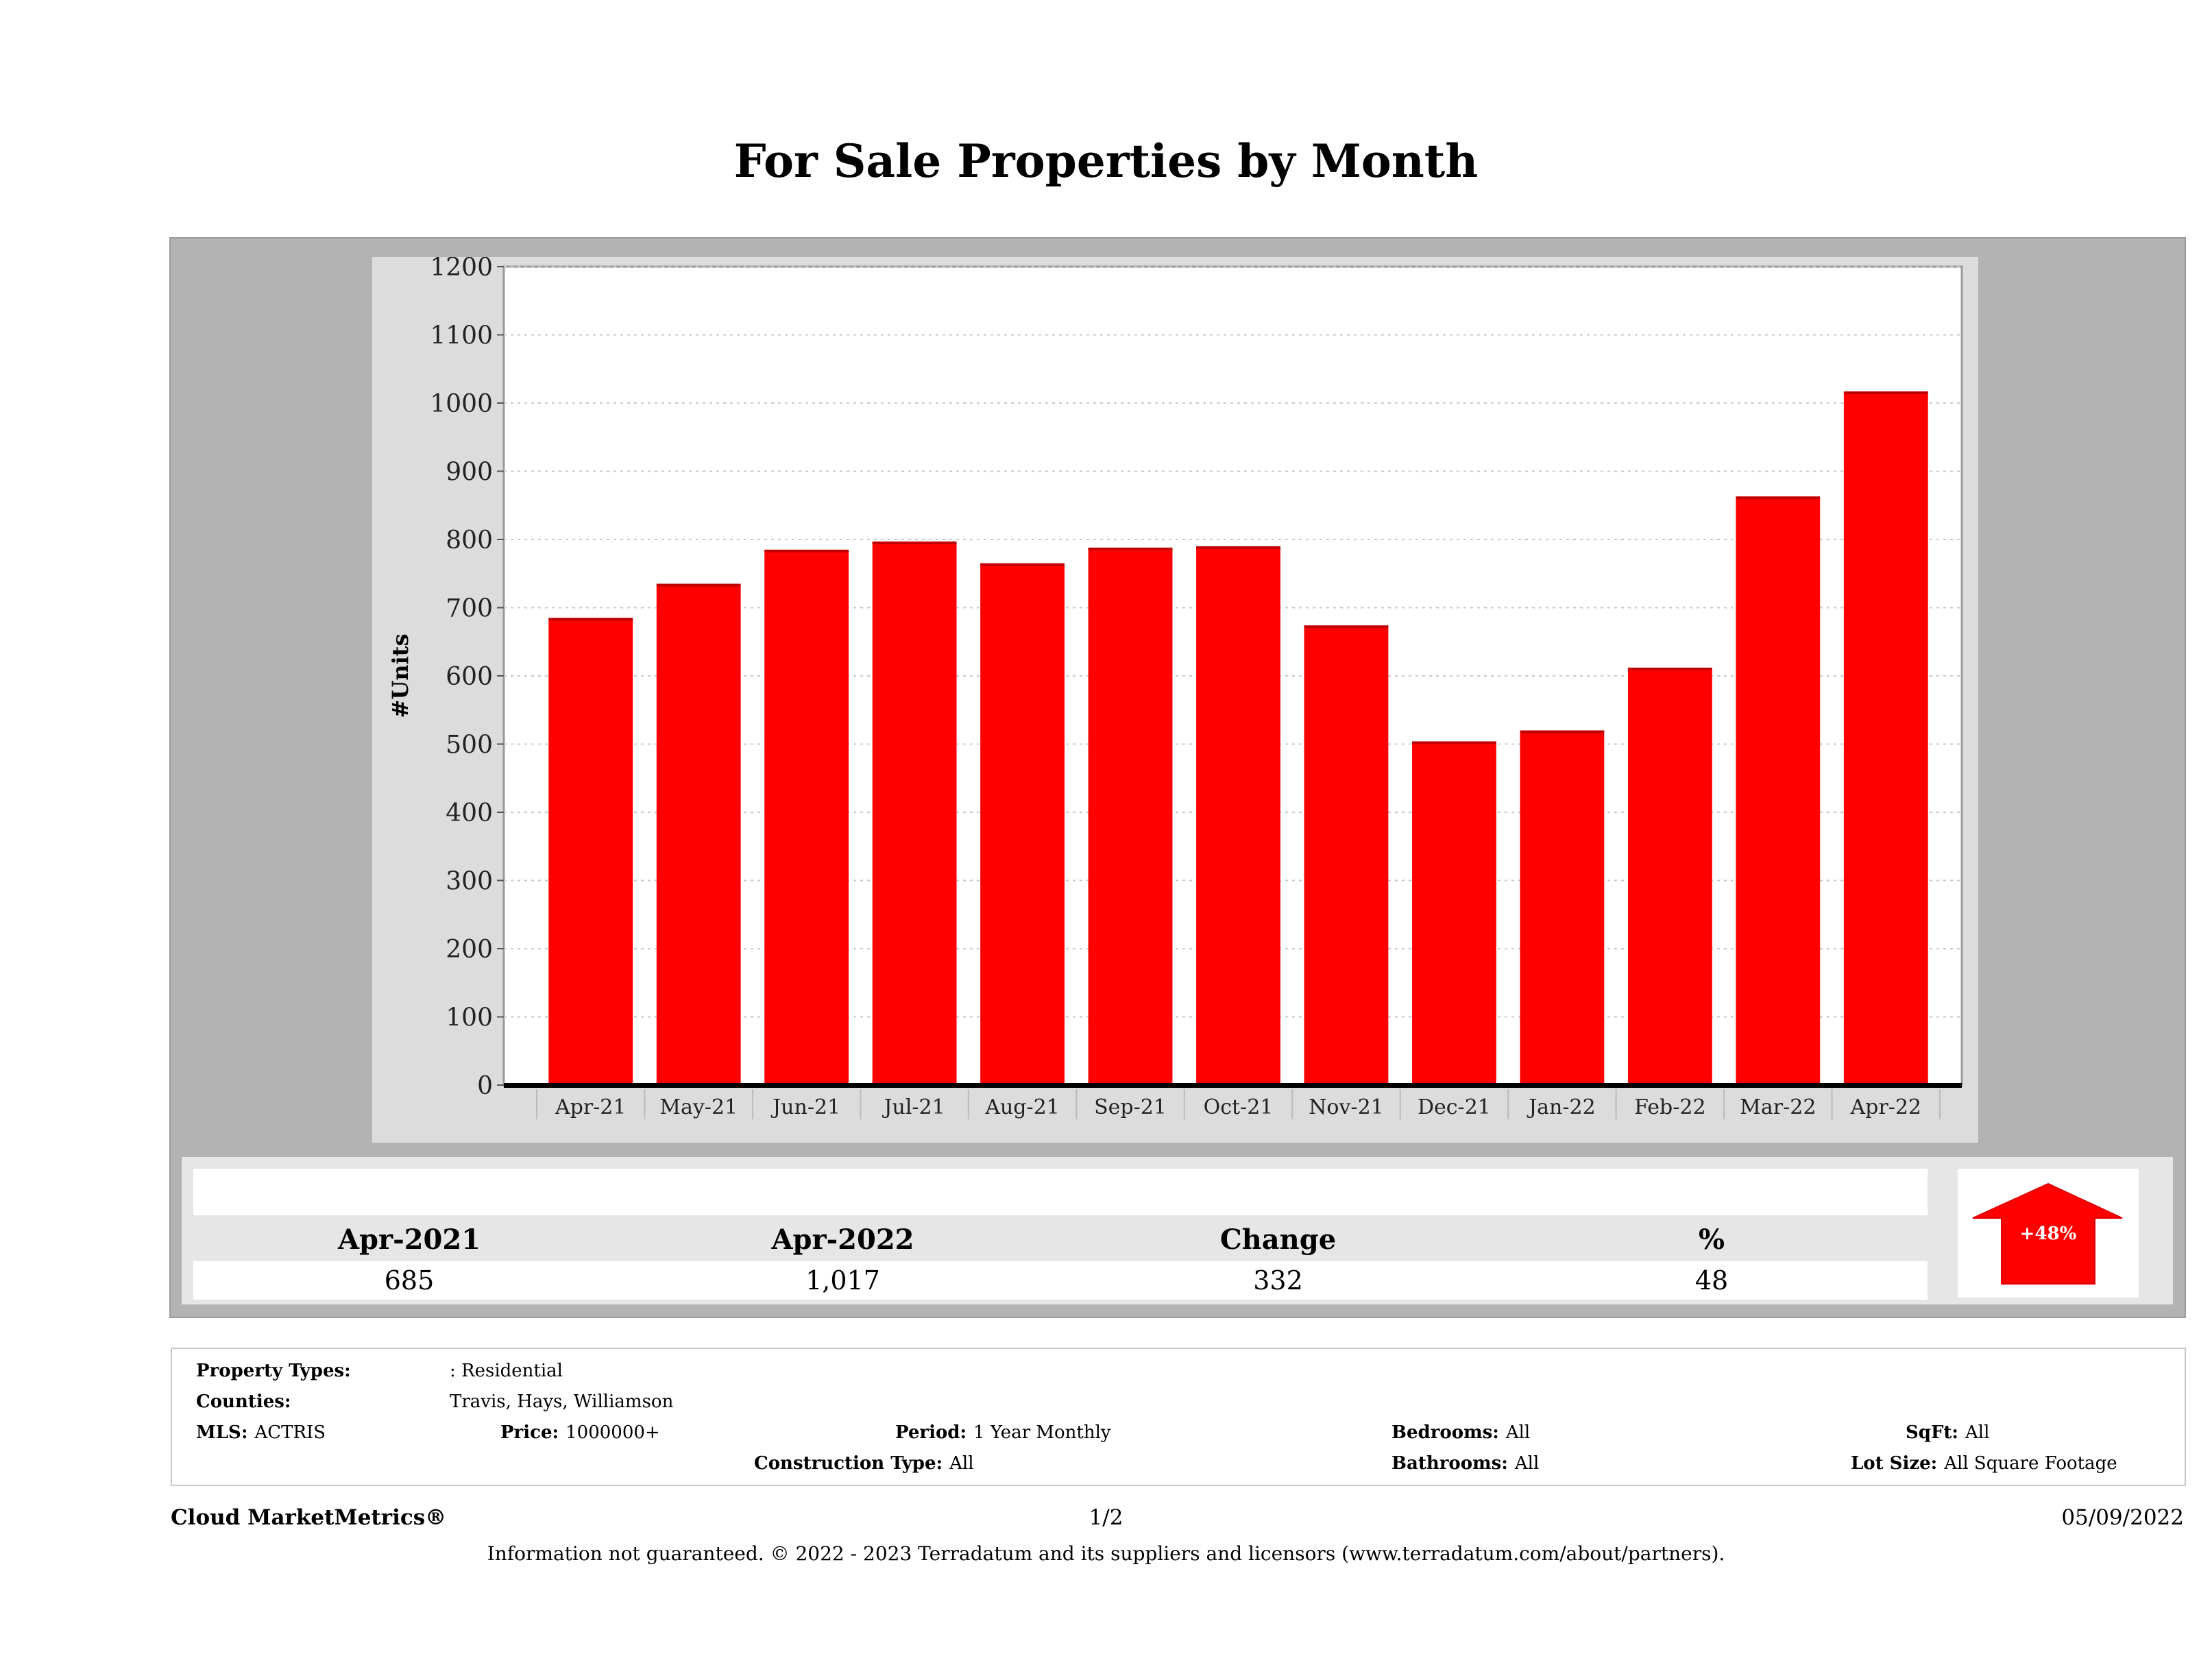  I want to click on criteria-lot-size: Lot Size: All Square Footage, so click(1984, 1463).